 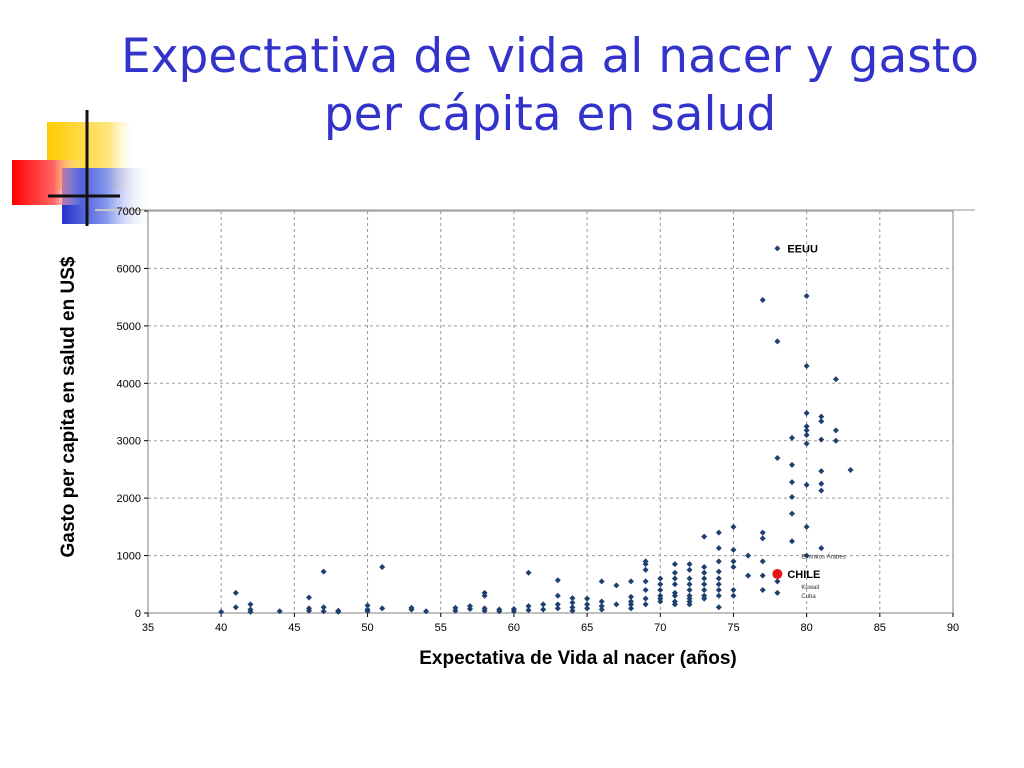 I want to click on x-tick-label: 60, so click(x=514, y=628).